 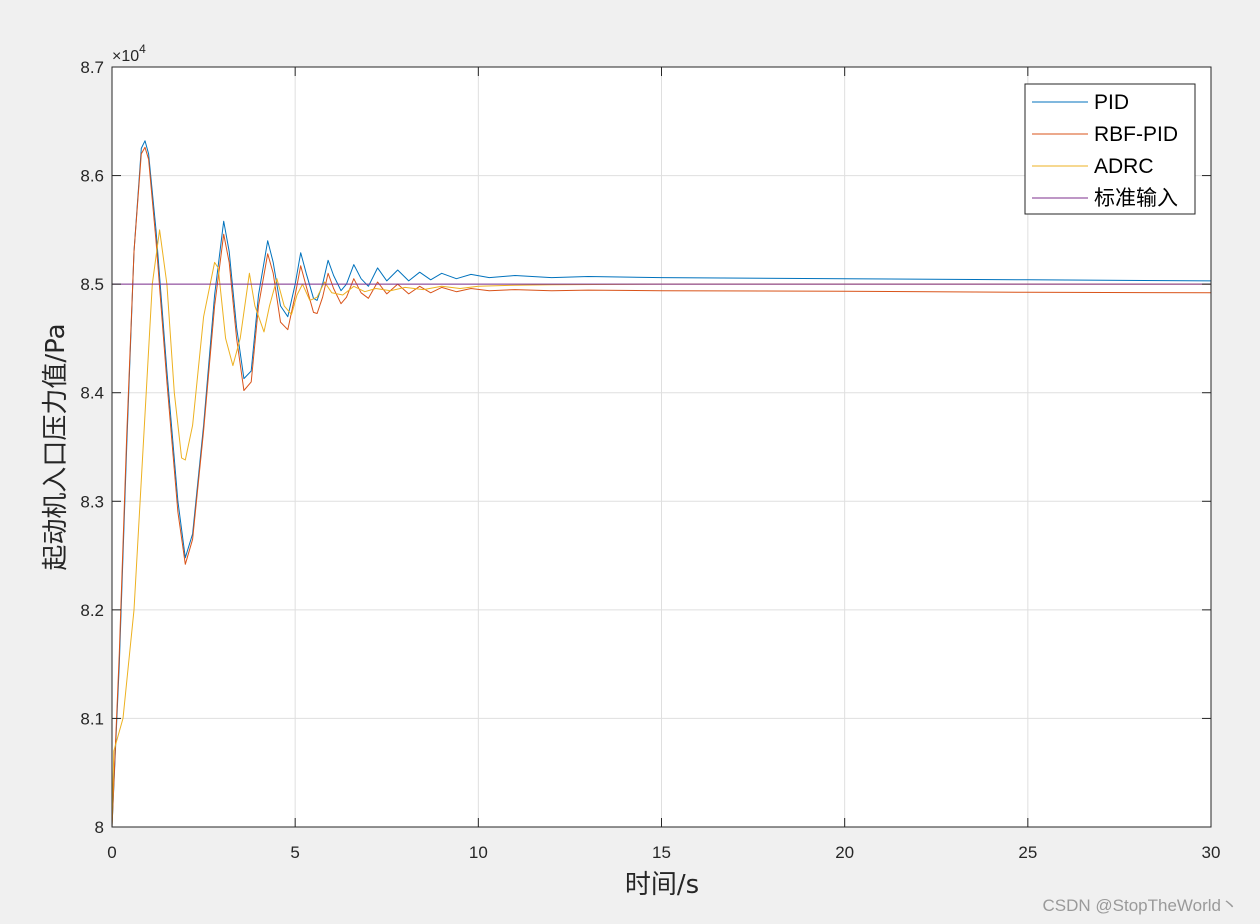 What do you see at coordinates (92, 67) in the screenshot?
I see `y-tick-label: 8.7` at bounding box center [92, 67].